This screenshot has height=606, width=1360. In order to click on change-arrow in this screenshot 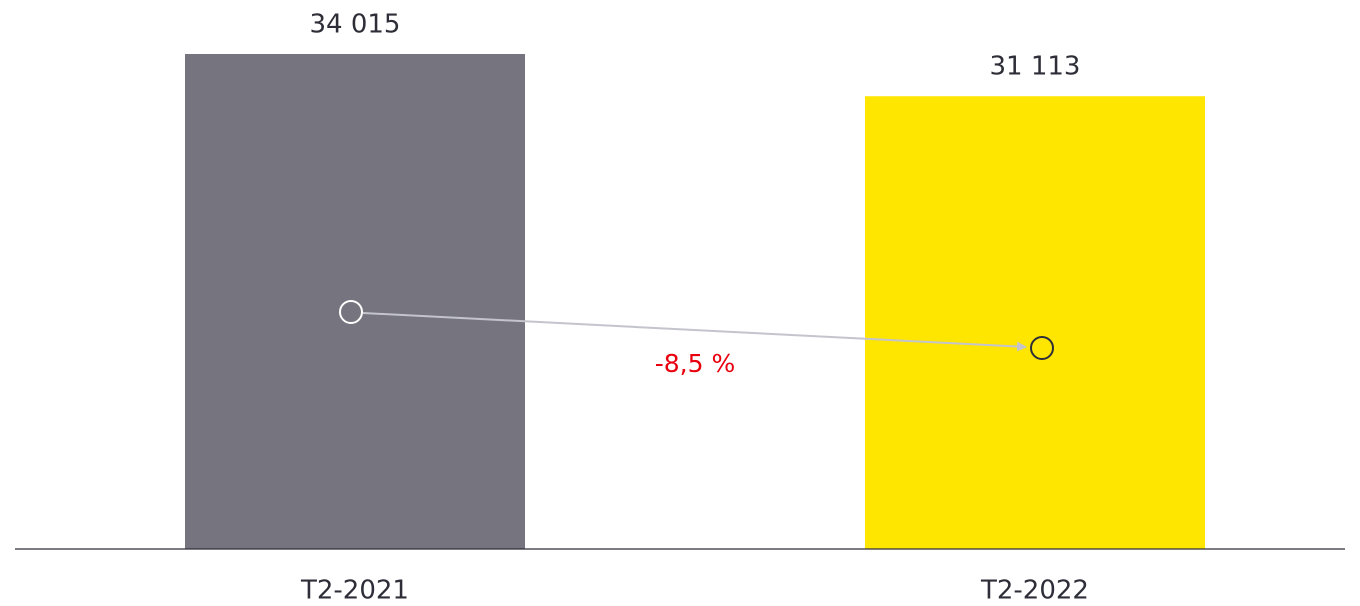, I will do `click(694, 332)`.